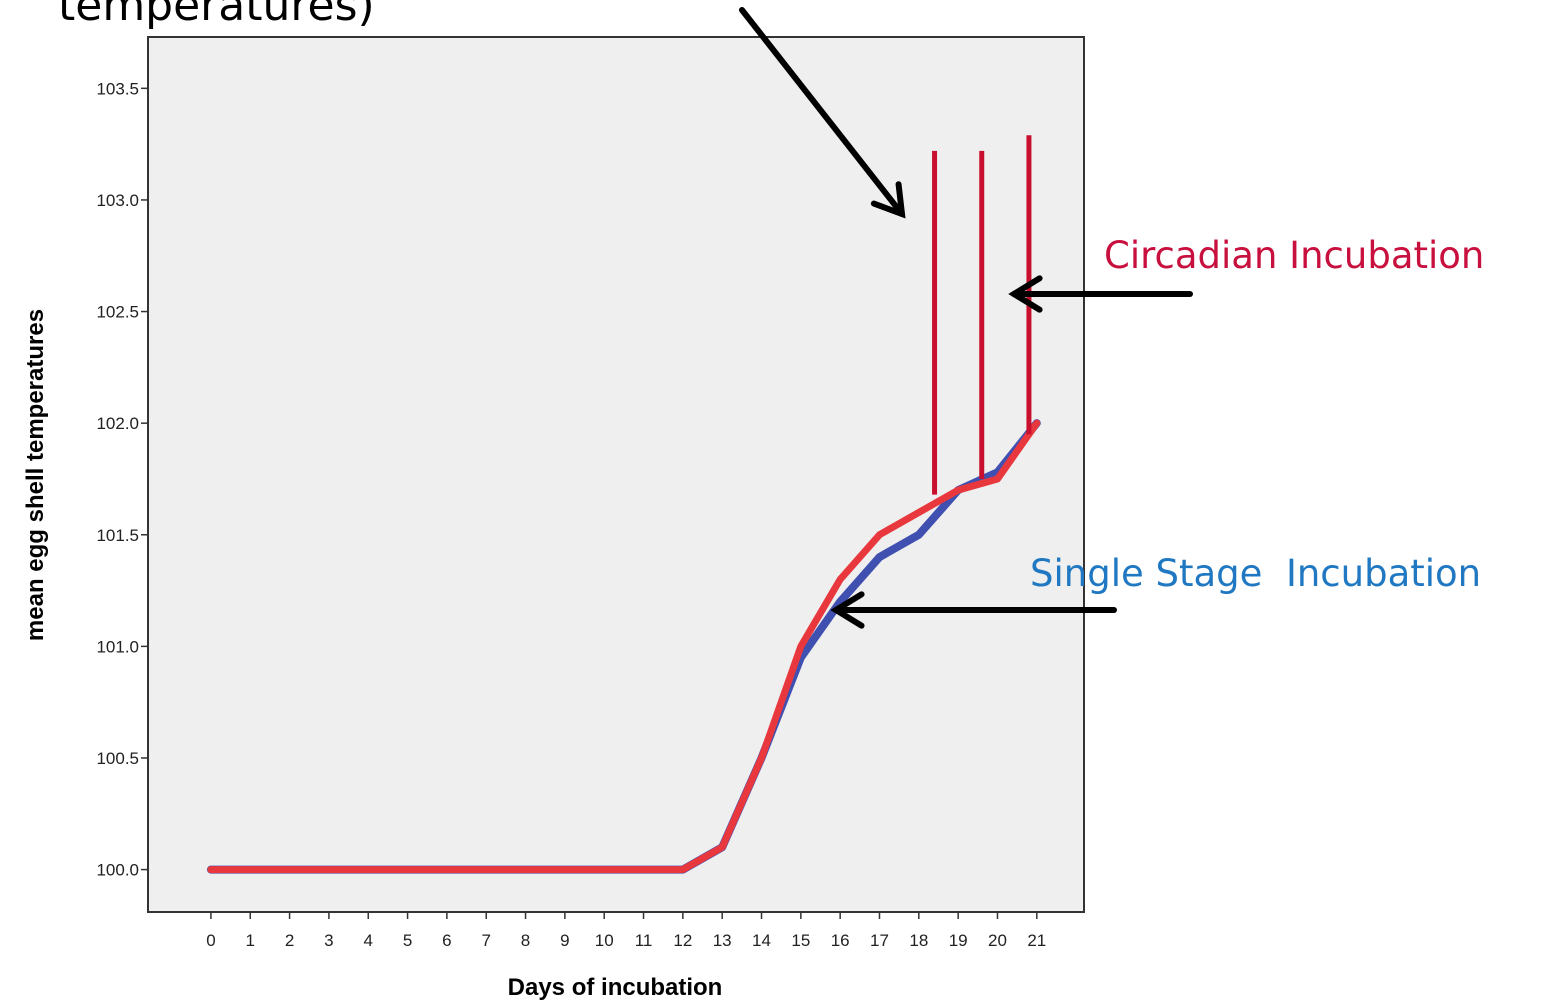 Image resolution: width=1565 pixels, height=1002 pixels. Describe the element at coordinates (117, 312) in the screenshot. I see `y-tick-label: 102.5` at that location.